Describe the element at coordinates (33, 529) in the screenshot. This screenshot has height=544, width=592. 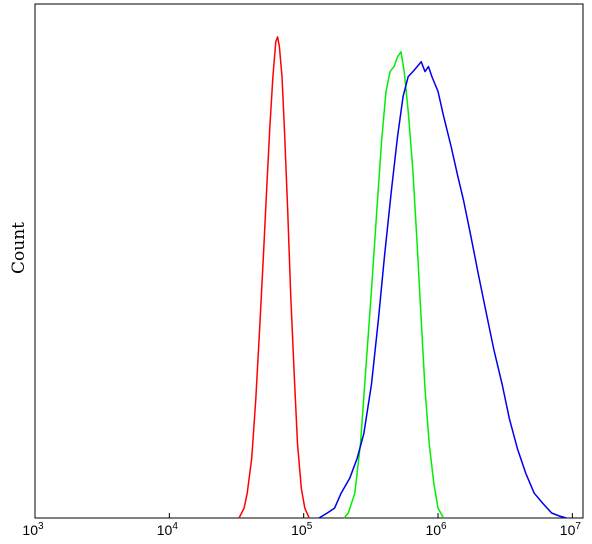
I see `x-tick-label: 10³` at that location.